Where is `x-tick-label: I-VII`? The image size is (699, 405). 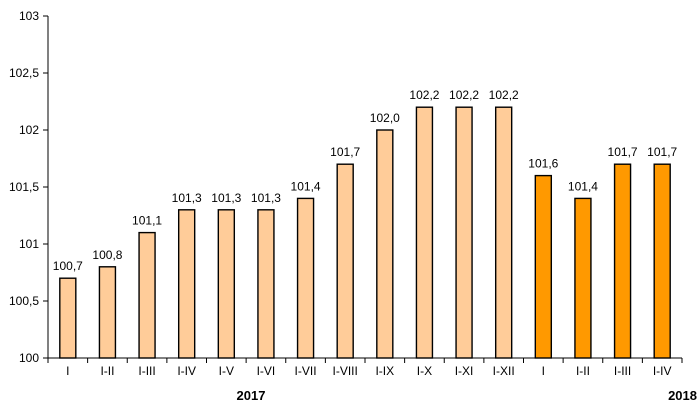 x-tick-label: I-VII is located at coordinates (306, 371).